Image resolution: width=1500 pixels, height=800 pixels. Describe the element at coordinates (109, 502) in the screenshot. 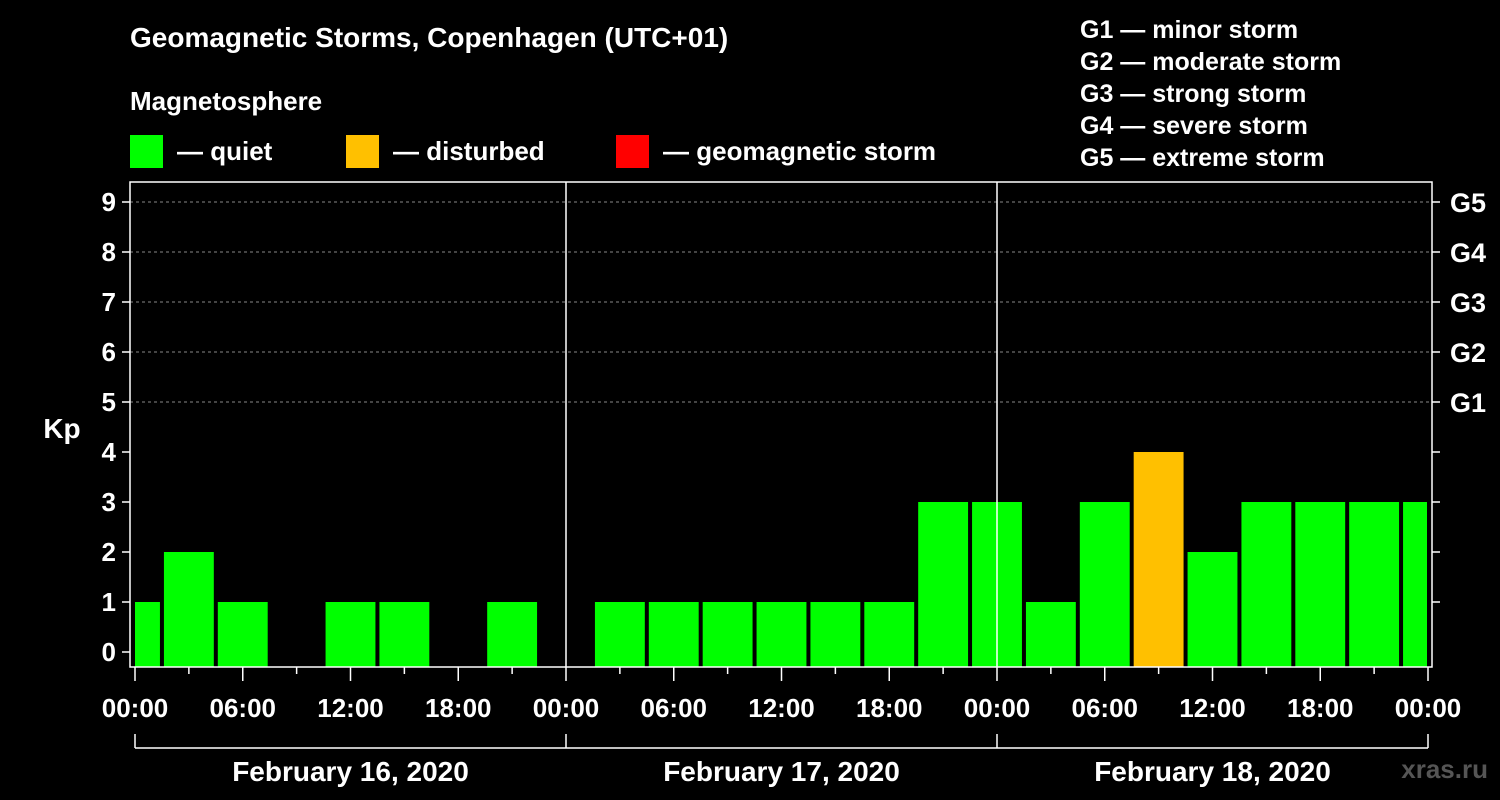

I see `y-tick-label-3: 3` at that location.